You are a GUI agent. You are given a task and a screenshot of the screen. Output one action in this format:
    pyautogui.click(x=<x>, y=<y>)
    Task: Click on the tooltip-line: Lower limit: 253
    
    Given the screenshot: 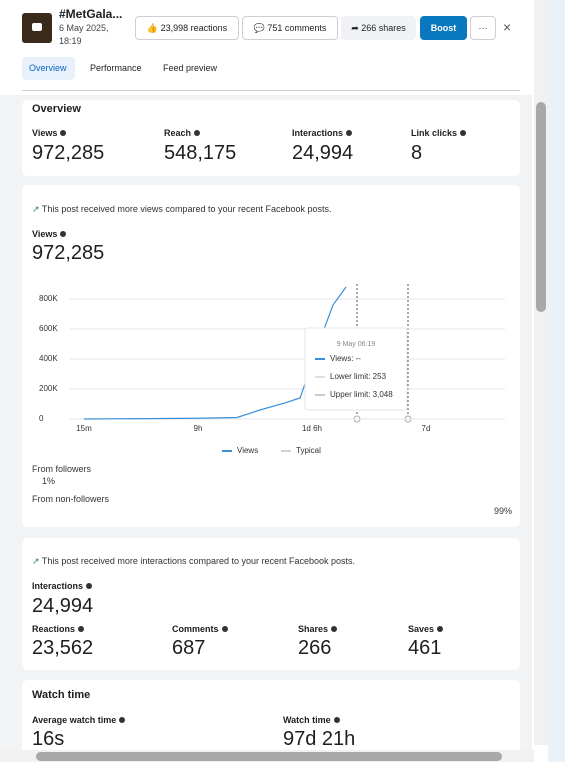 What is the action you would take?
    pyautogui.click(x=358, y=376)
    